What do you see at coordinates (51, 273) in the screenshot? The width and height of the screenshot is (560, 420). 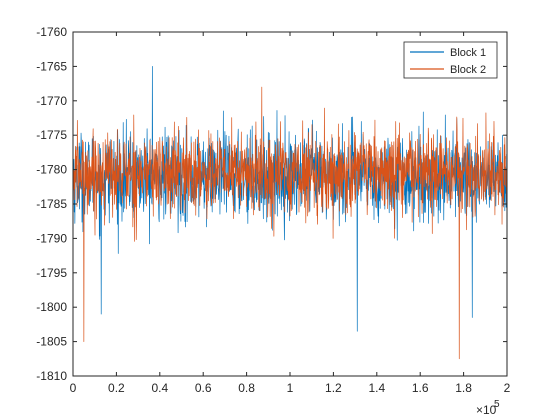 I see `y-tick-label: -1795` at bounding box center [51, 273].